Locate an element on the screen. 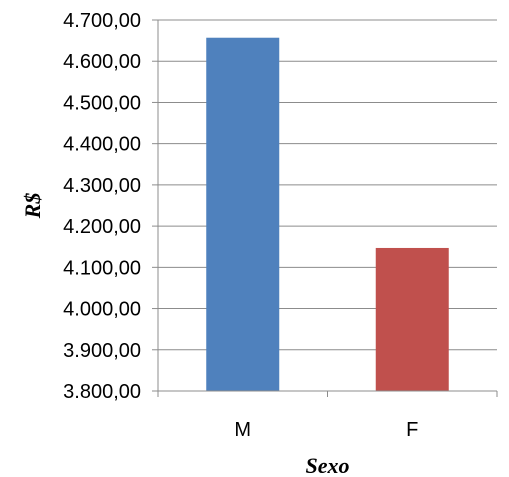  y-tick-label: 4.300,00 is located at coordinates (102, 186).